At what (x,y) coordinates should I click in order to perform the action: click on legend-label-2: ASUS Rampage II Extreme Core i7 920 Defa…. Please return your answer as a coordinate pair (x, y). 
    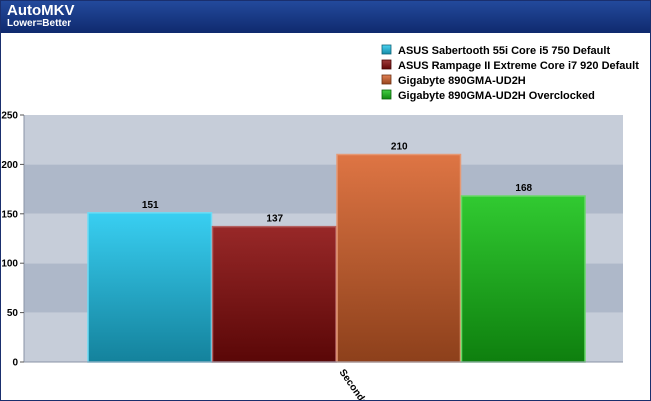
    Looking at the image, I should click on (518, 66).